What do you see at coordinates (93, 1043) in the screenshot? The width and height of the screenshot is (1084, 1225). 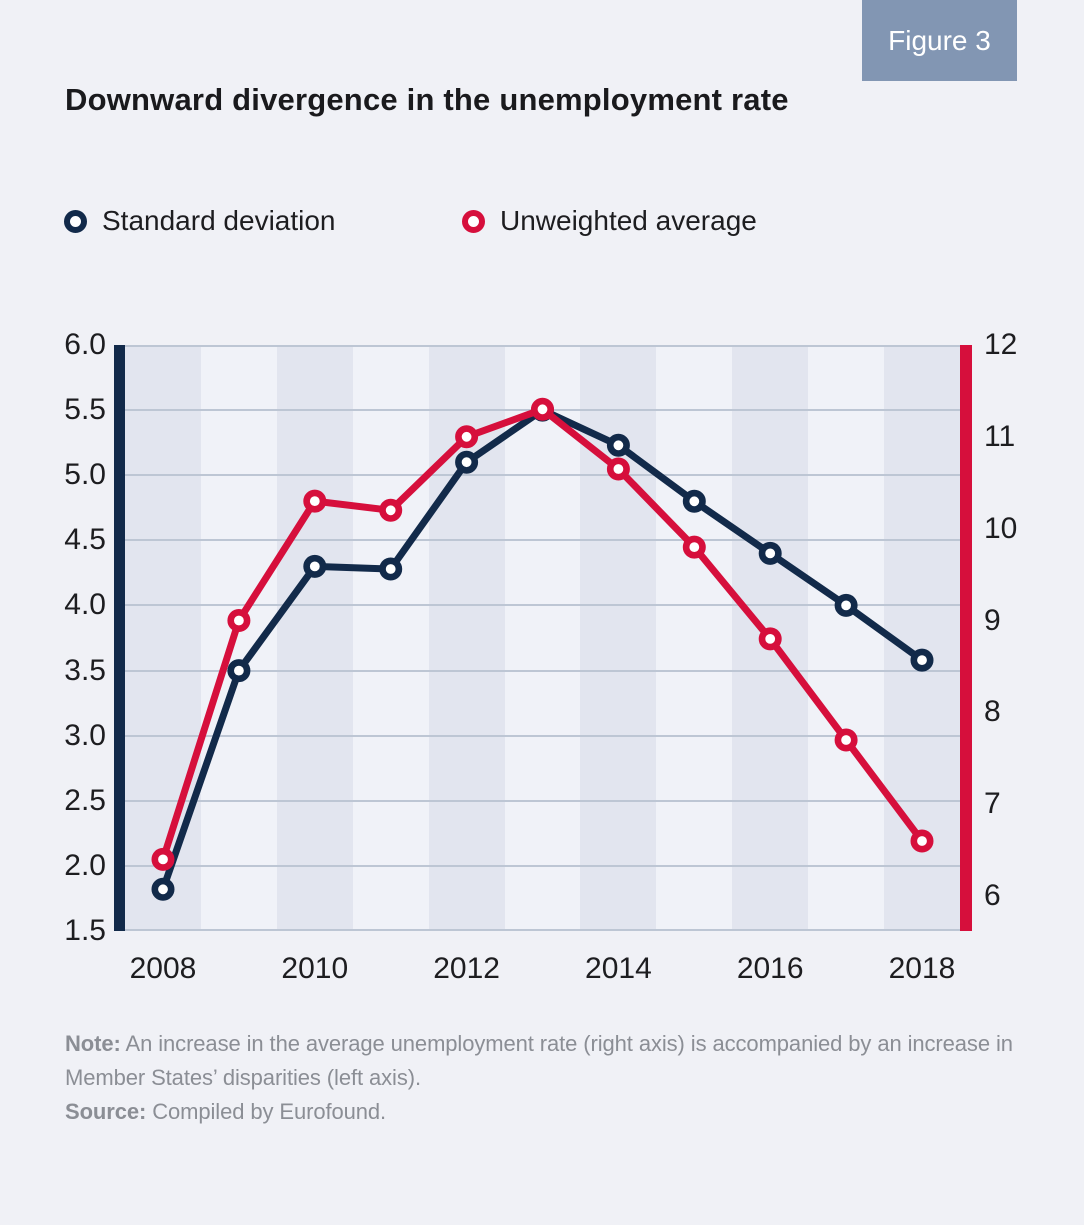 I see `note-label: Note:` at bounding box center [93, 1043].